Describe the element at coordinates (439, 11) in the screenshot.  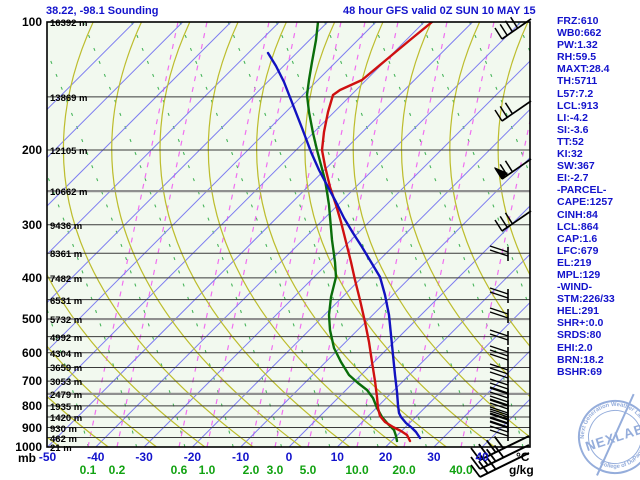
I see `valid-time-title: 48 hour GFS valid 0Z SUN 10 MAY 15` at that location.